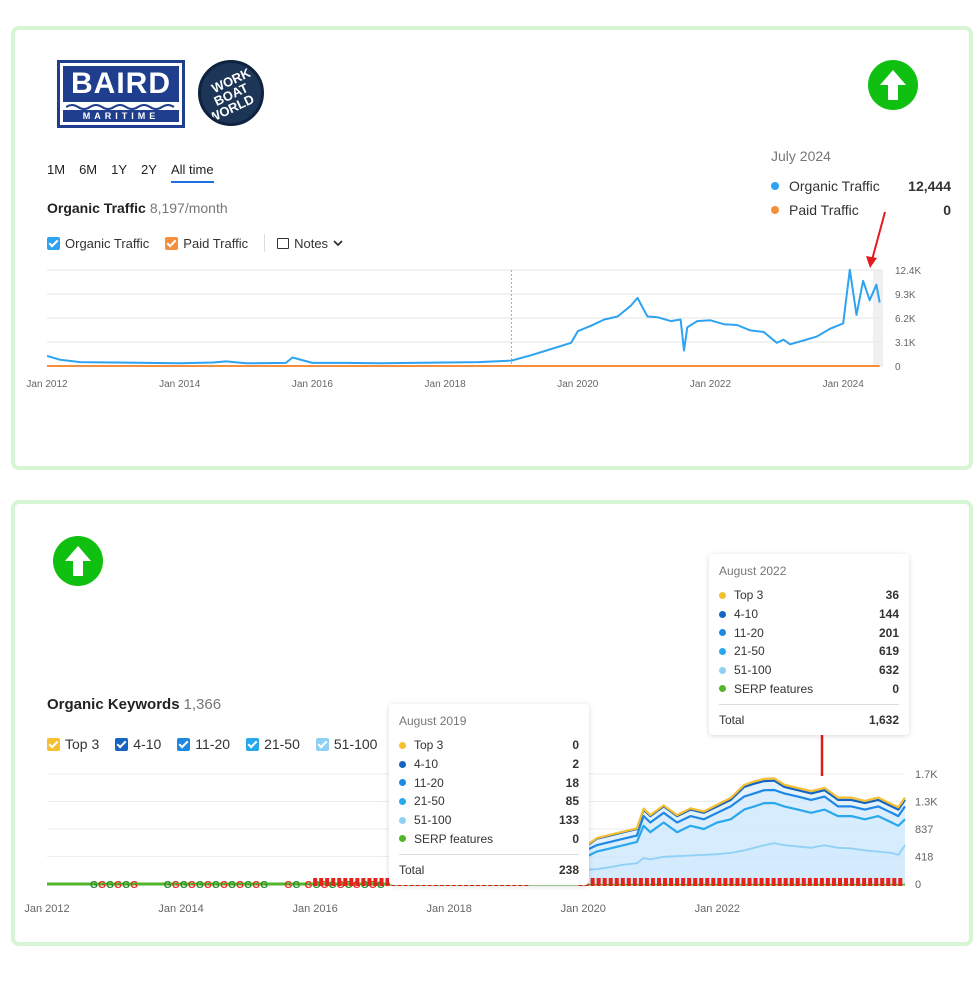  What do you see at coordinates (88, 169) in the screenshot?
I see `tab-6m: 6M` at bounding box center [88, 169].